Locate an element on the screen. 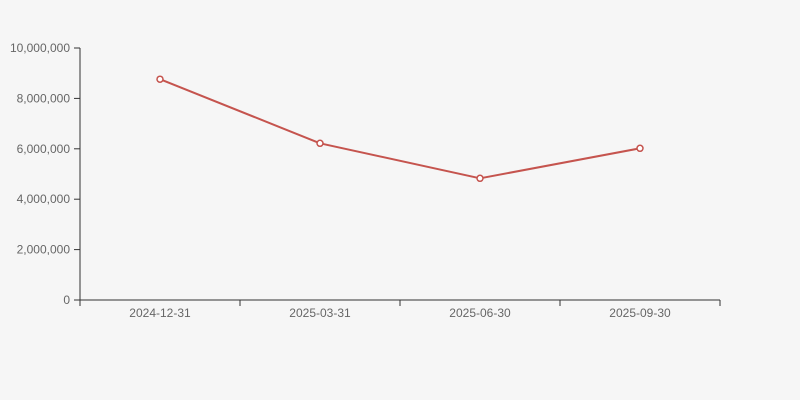 This screenshot has height=400, width=800. y-axis-tick-label: 10,000,000 is located at coordinates (40, 48).